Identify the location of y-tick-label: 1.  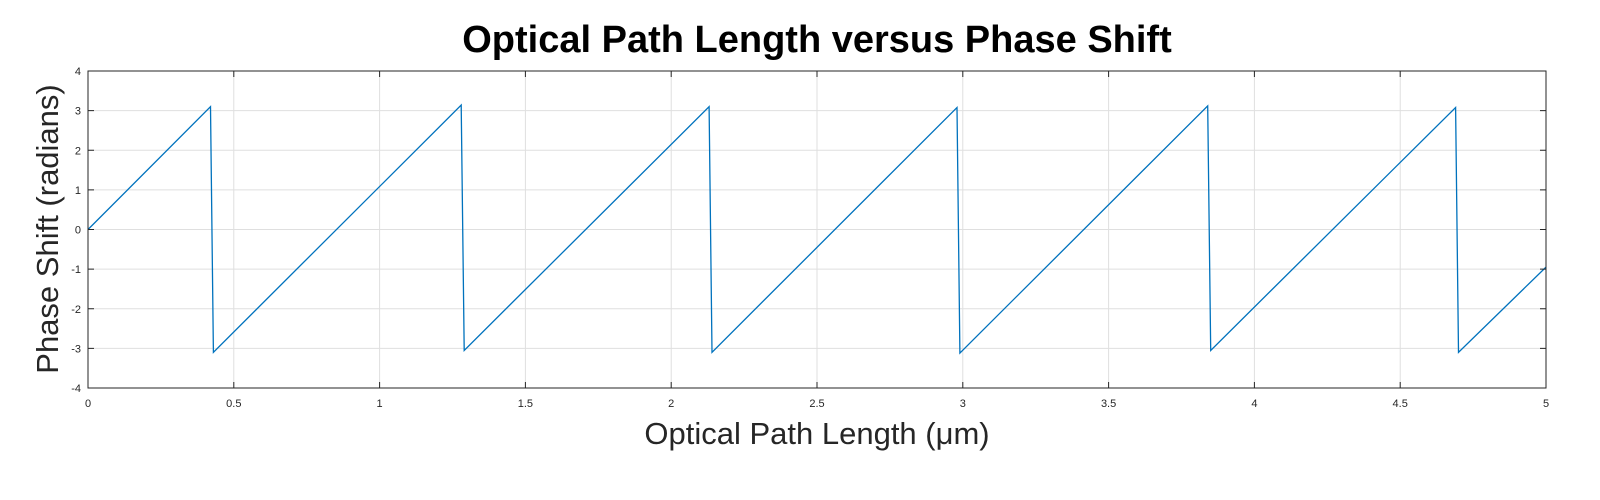
(78, 191).